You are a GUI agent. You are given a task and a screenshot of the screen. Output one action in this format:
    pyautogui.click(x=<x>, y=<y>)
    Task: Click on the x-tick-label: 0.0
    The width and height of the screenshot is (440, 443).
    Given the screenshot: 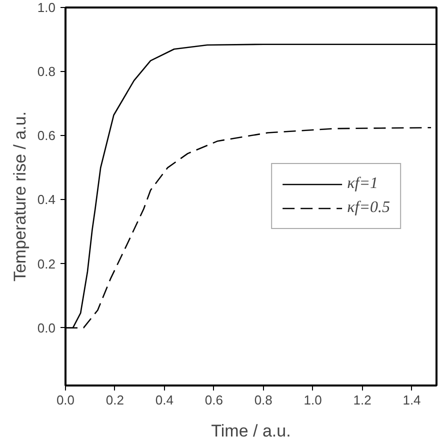 What is the action you would take?
    pyautogui.click(x=65, y=400)
    